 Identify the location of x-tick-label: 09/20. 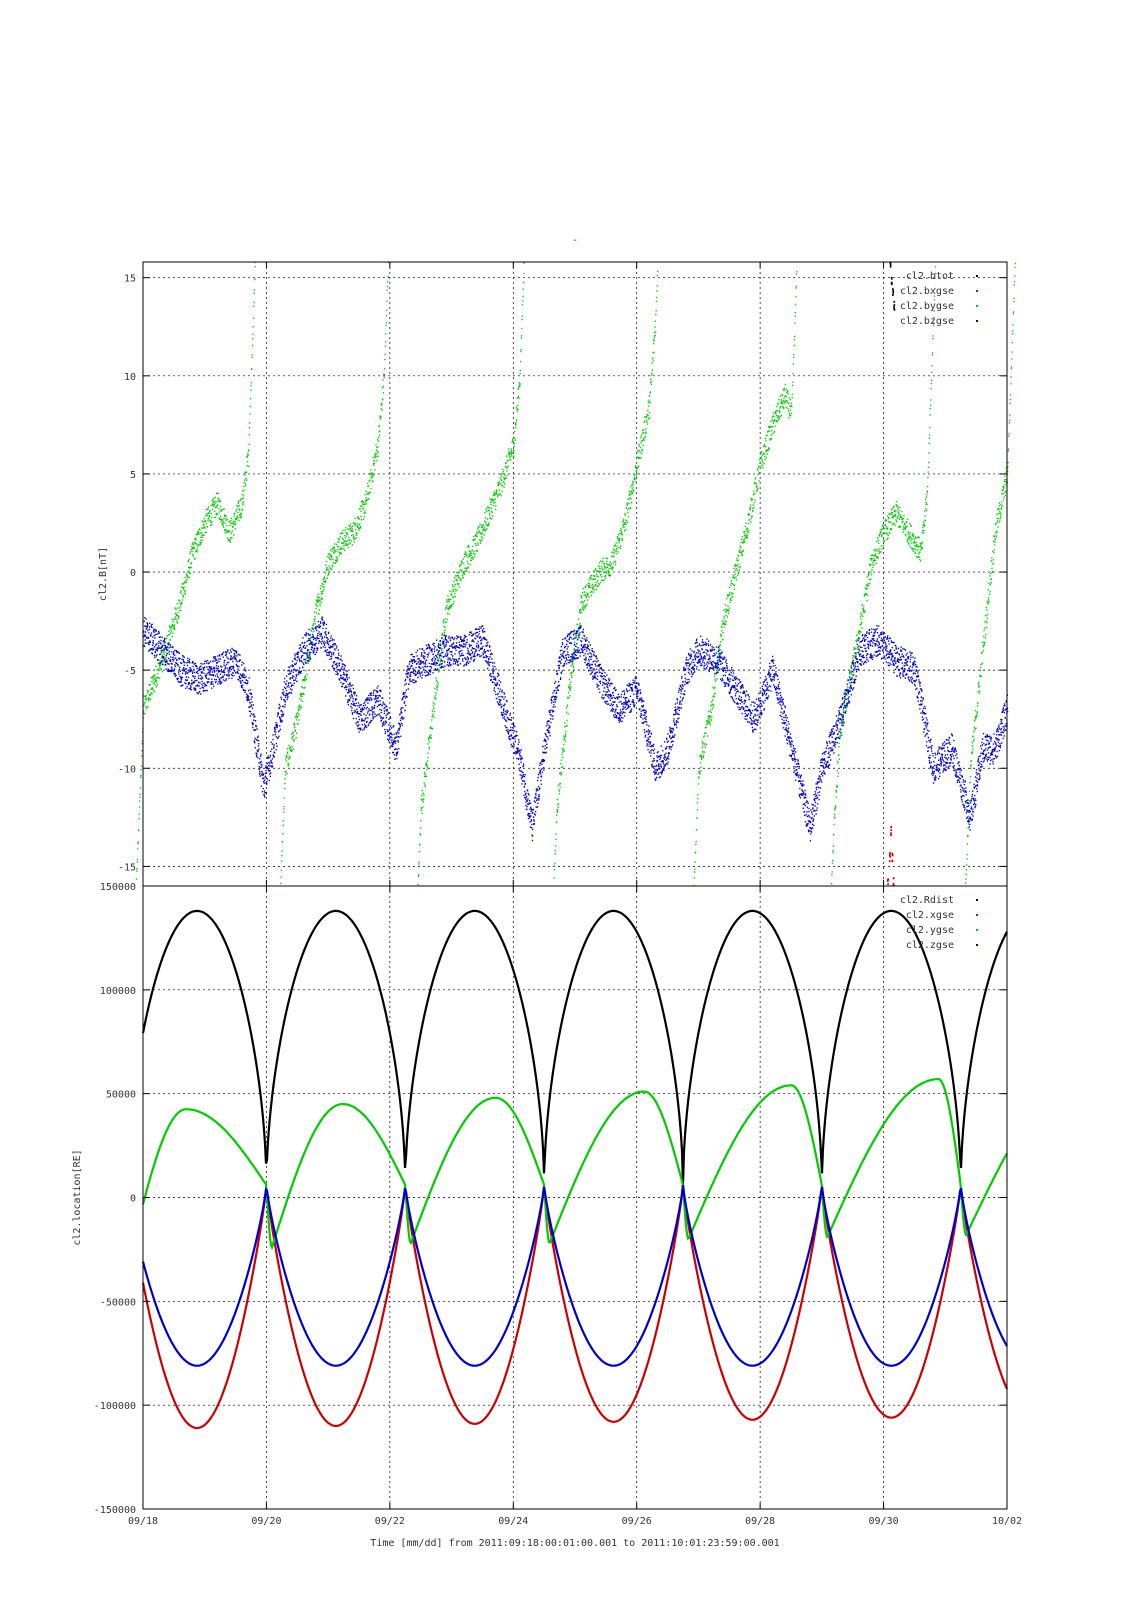
(266, 1521).